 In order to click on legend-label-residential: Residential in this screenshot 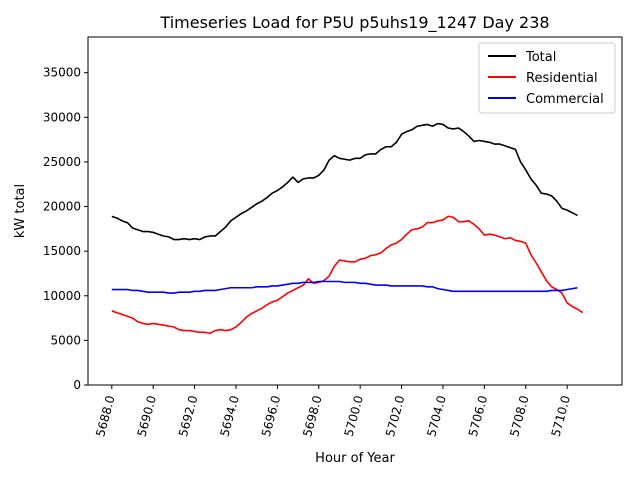, I will do `click(562, 78)`.